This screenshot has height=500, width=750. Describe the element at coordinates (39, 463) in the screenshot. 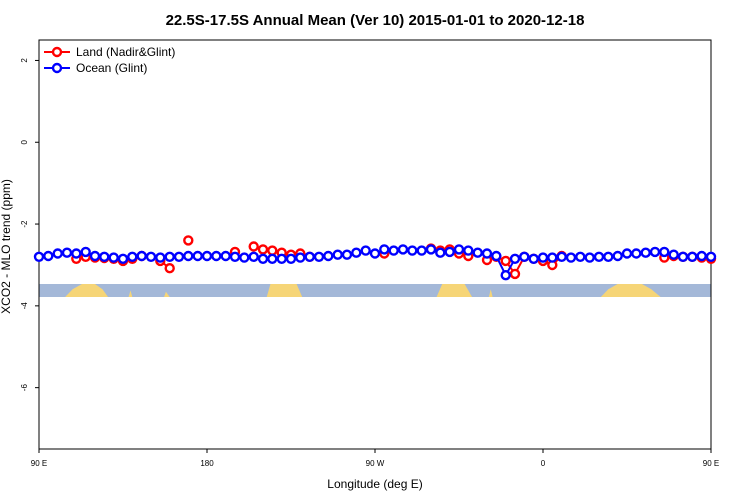

I see `x-tick-label-0: 90 E` at that location.